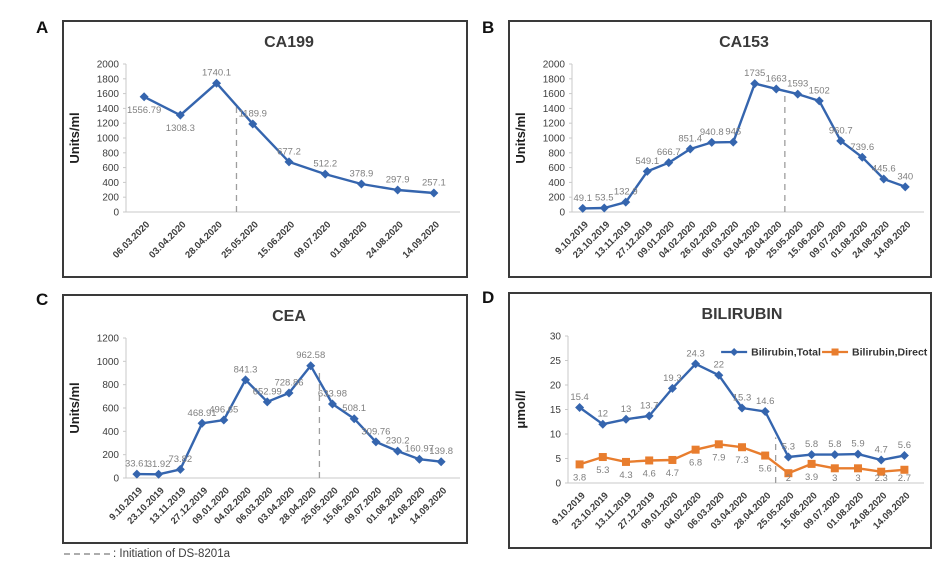  Describe the element at coordinates (819, 90) in the screenshot. I see `svg-text: 1502` at that location.